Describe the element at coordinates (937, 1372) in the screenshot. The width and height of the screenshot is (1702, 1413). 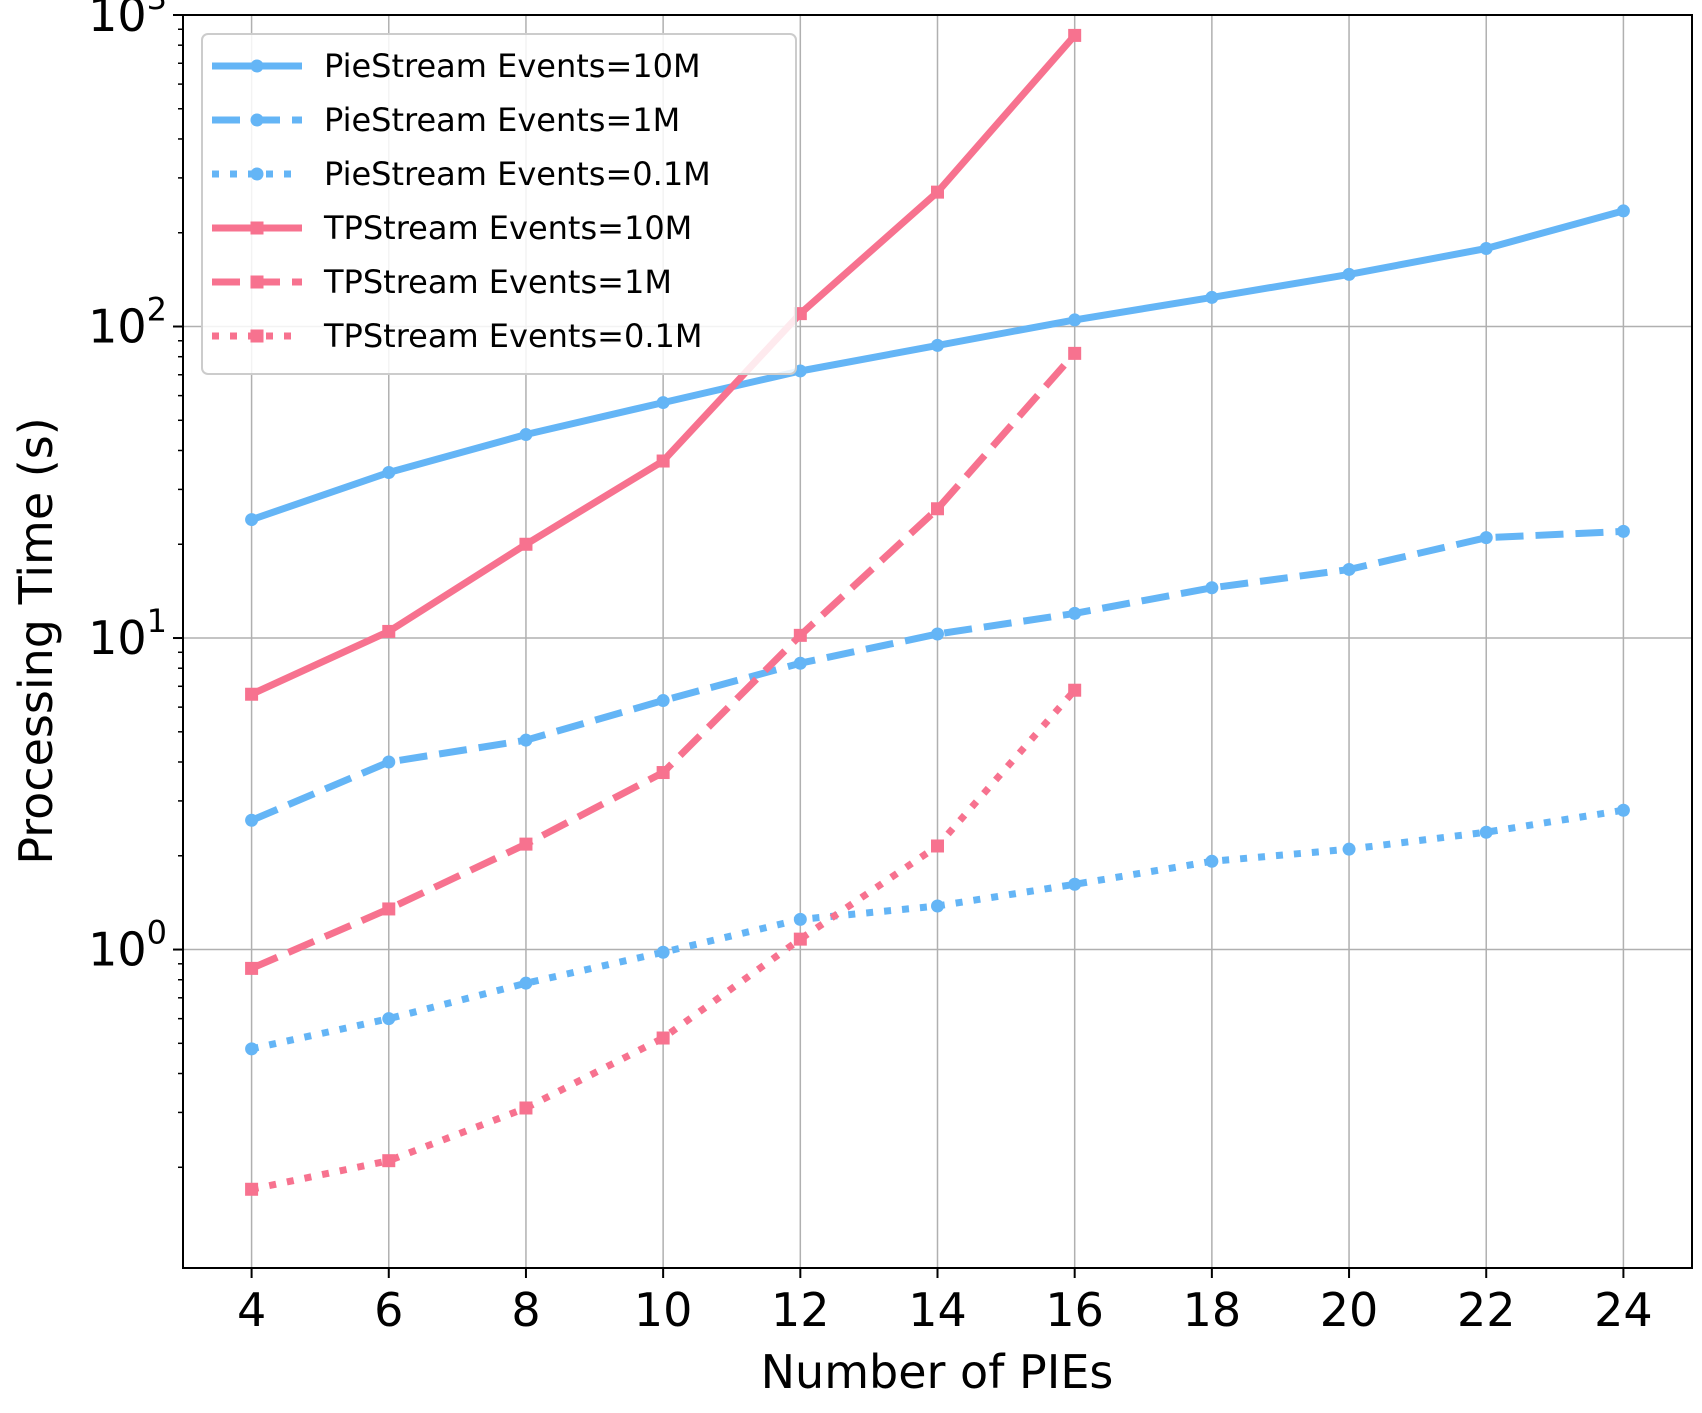
I see `x-axis-label: Number of PIEs` at that location.